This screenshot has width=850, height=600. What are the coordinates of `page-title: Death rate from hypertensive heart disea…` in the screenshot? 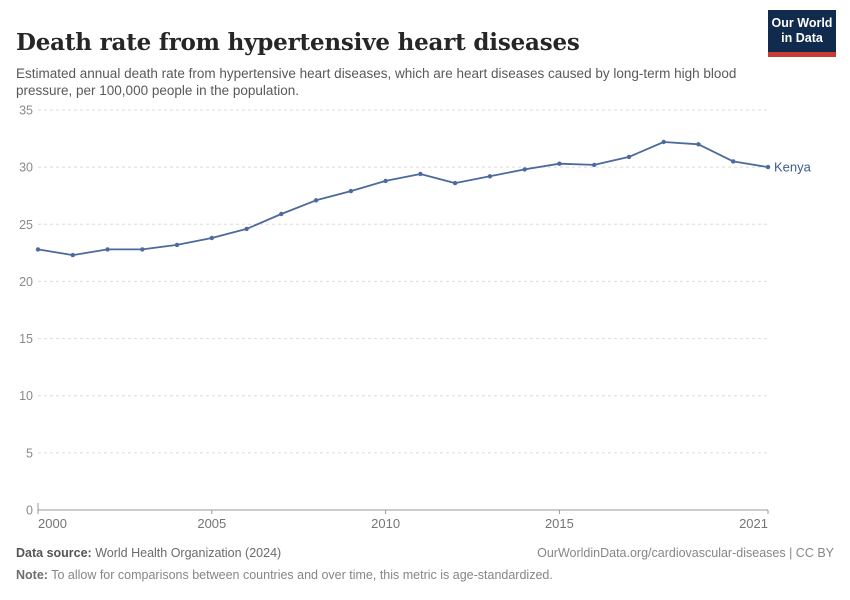 It's located at (298, 43).